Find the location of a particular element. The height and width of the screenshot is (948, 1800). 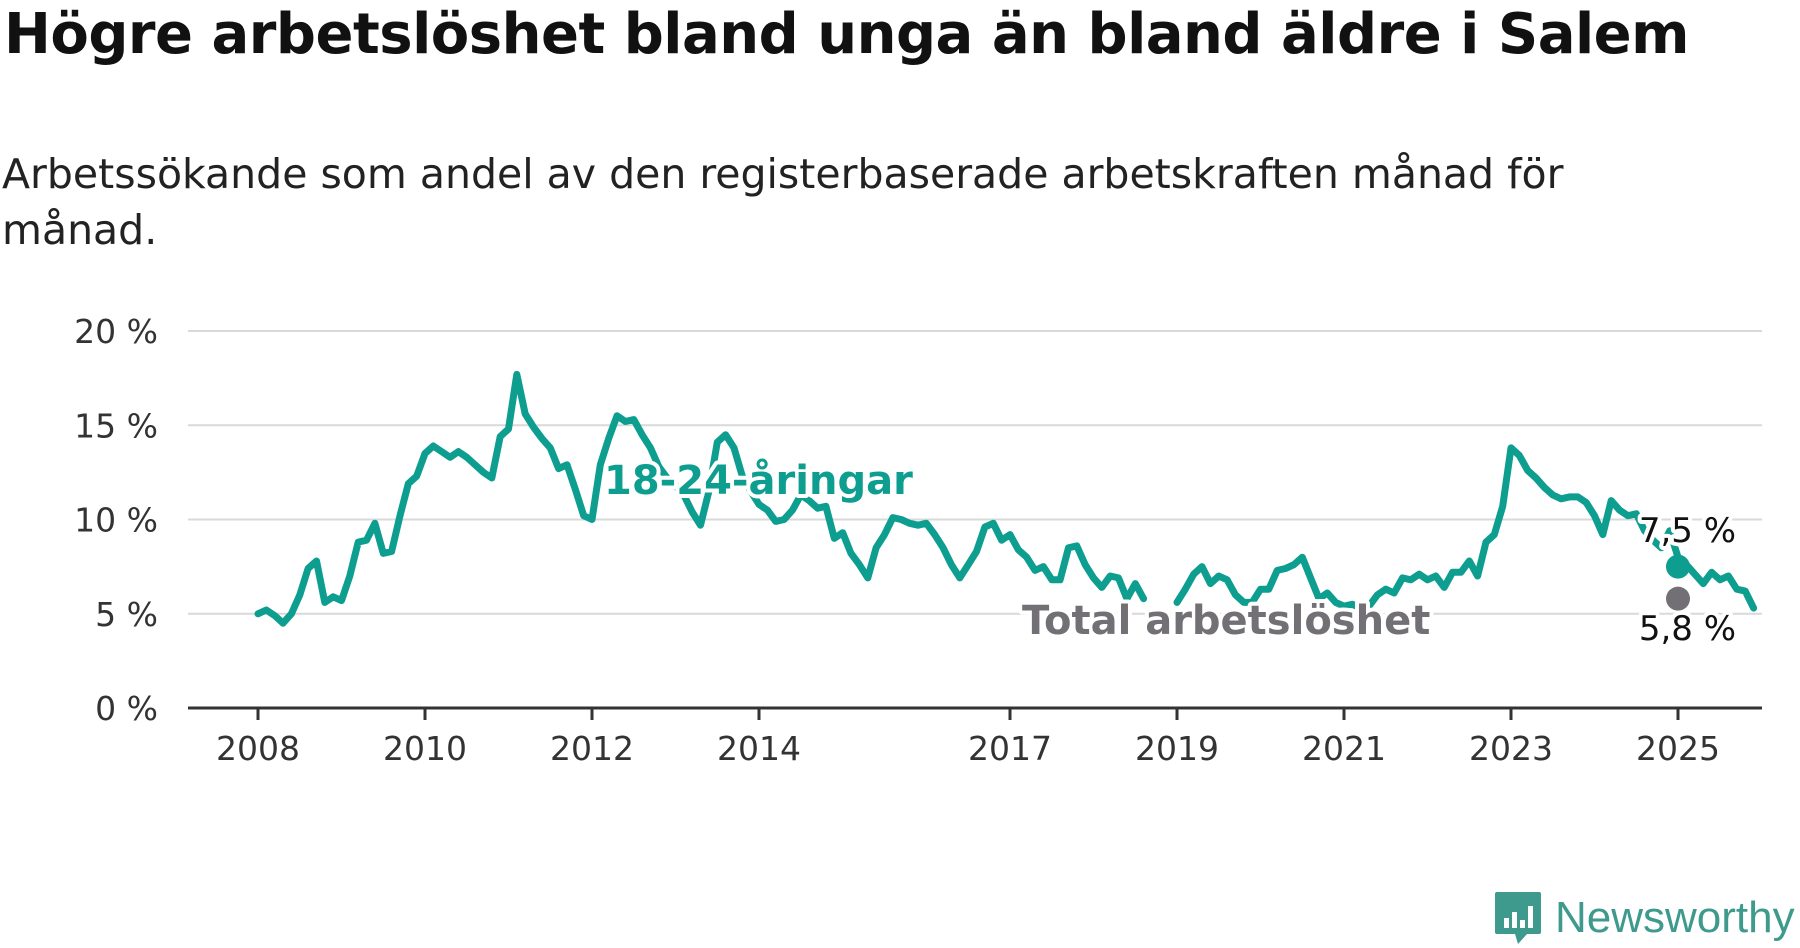

x-tick-label: 2021 is located at coordinates (1344, 748).